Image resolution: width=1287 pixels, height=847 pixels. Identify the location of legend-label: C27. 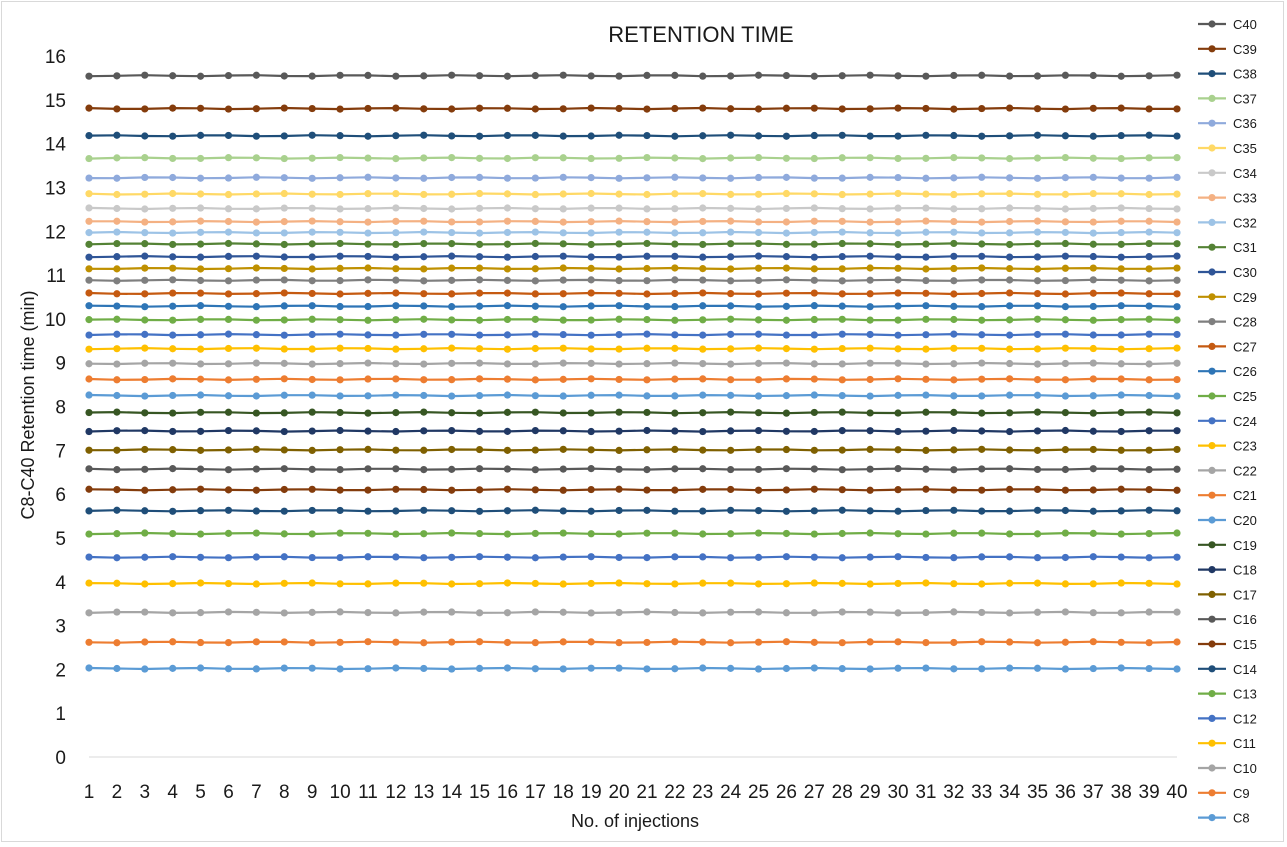
(1245, 346).